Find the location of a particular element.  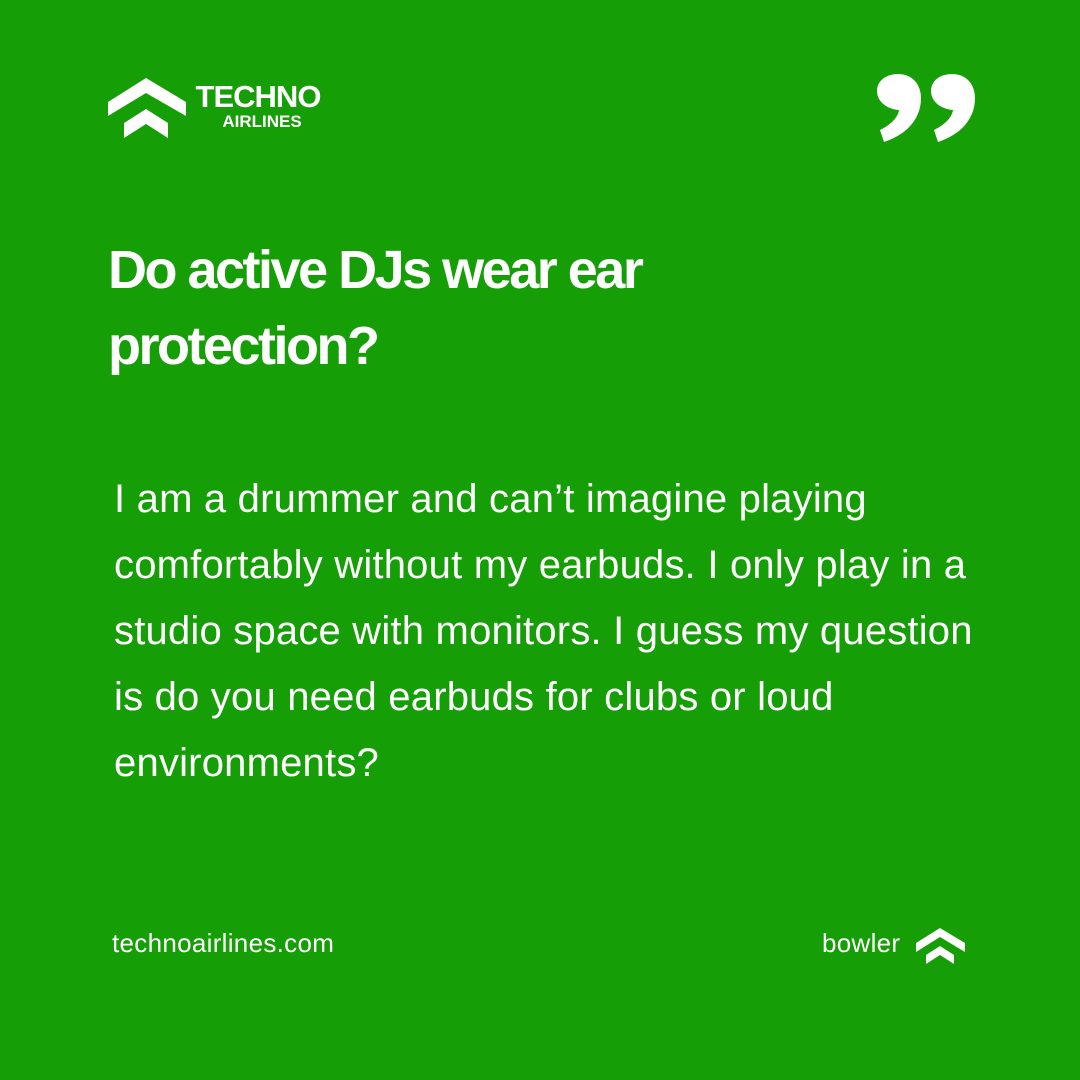

author-credit: bowler is located at coordinates (897, 944).